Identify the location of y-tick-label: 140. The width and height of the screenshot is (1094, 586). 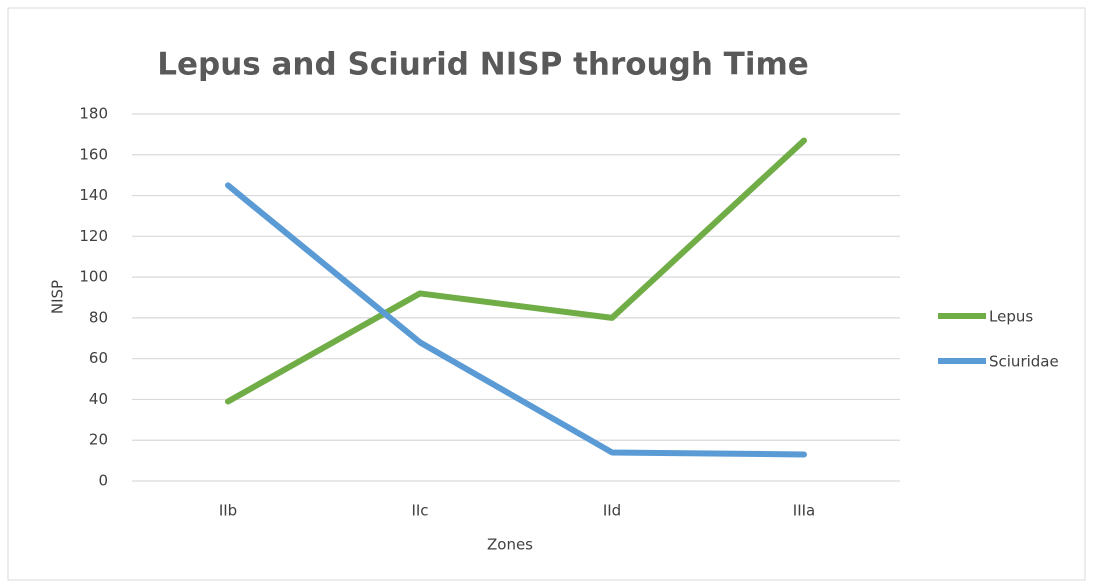
(93, 195).